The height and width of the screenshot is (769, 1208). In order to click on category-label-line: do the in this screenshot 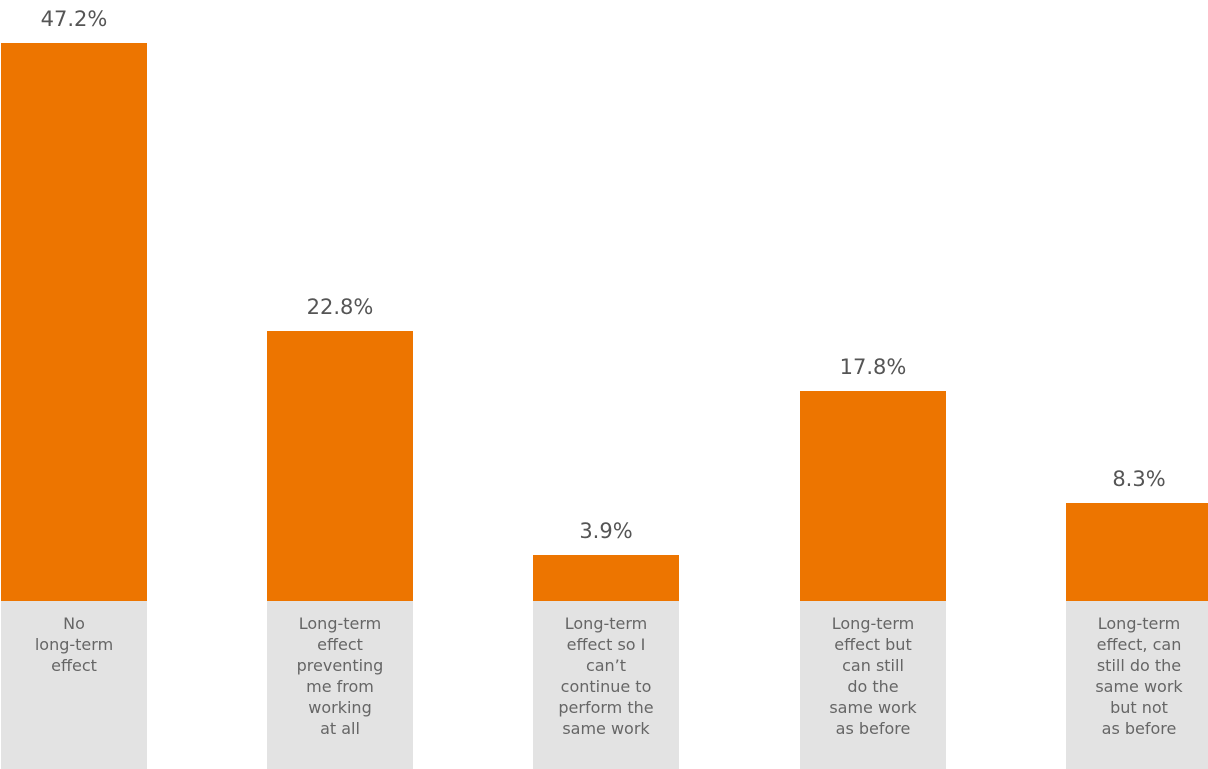, I will do `click(873, 686)`.